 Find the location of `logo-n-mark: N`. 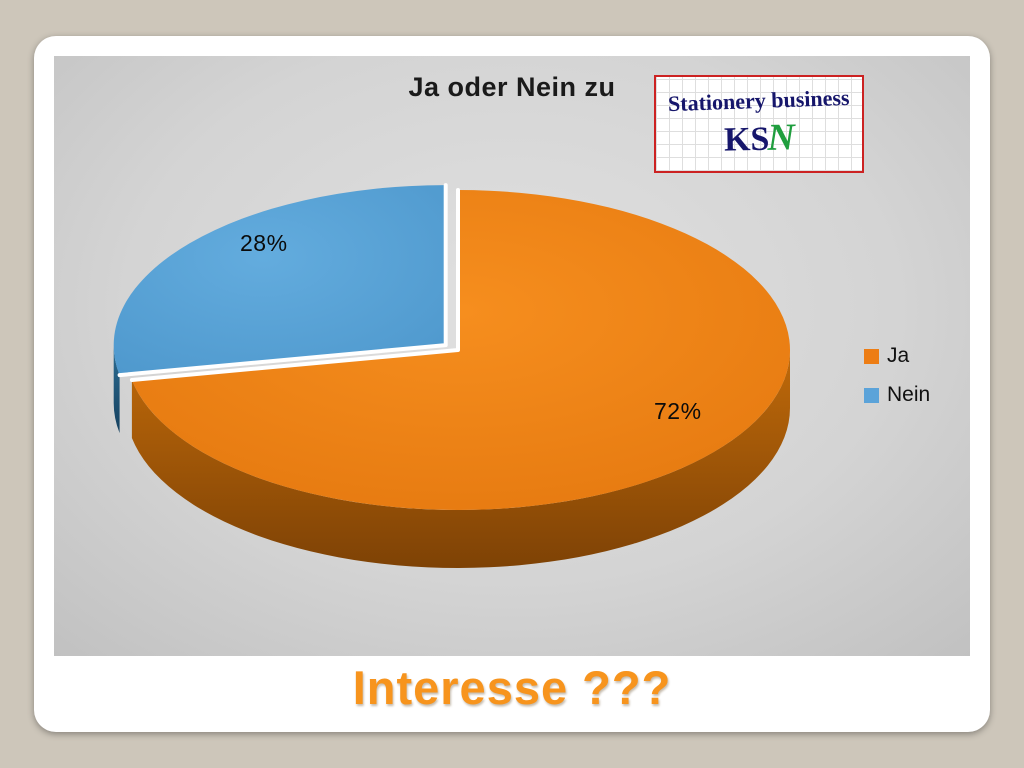

logo-n-mark: N is located at coordinates (780, 137).